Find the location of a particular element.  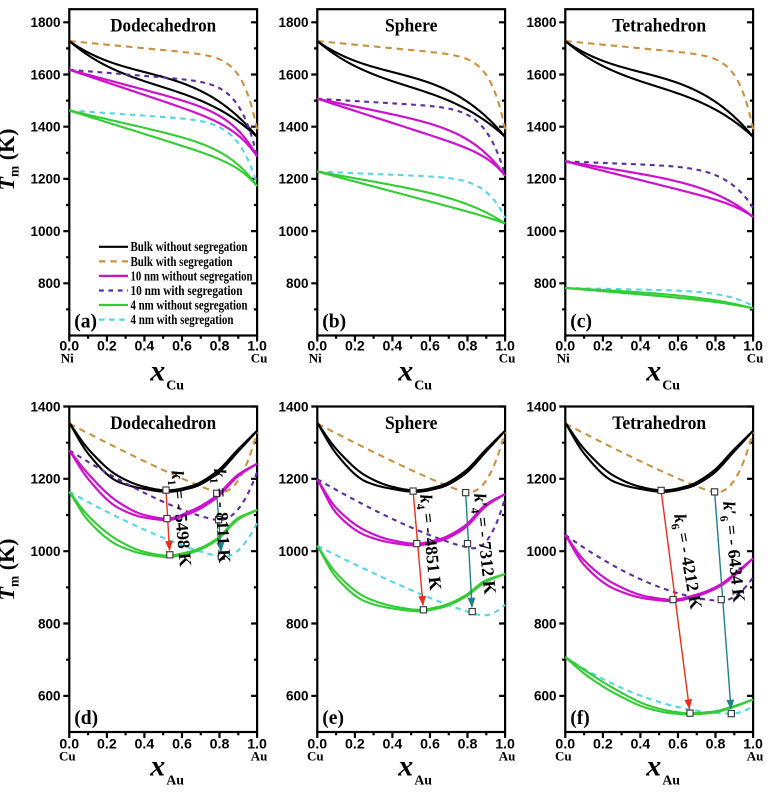

svg-text: (d) is located at coordinates (86, 718).